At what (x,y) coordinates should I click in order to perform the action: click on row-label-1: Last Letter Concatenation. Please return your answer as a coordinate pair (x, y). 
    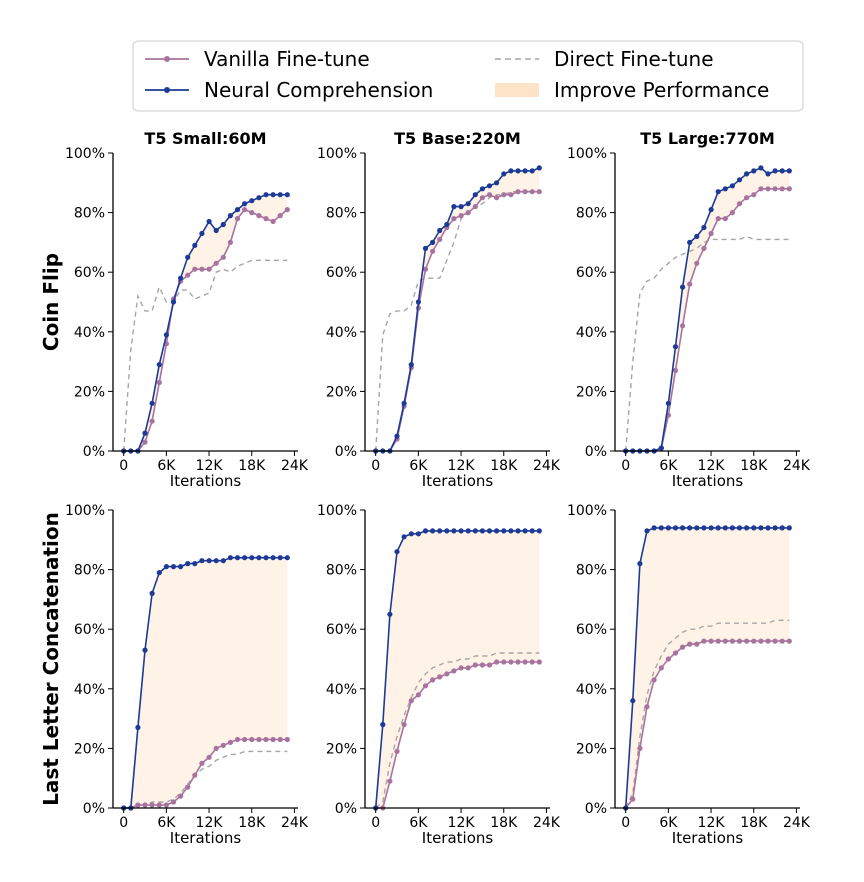
    Looking at the image, I should click on (51, 659).